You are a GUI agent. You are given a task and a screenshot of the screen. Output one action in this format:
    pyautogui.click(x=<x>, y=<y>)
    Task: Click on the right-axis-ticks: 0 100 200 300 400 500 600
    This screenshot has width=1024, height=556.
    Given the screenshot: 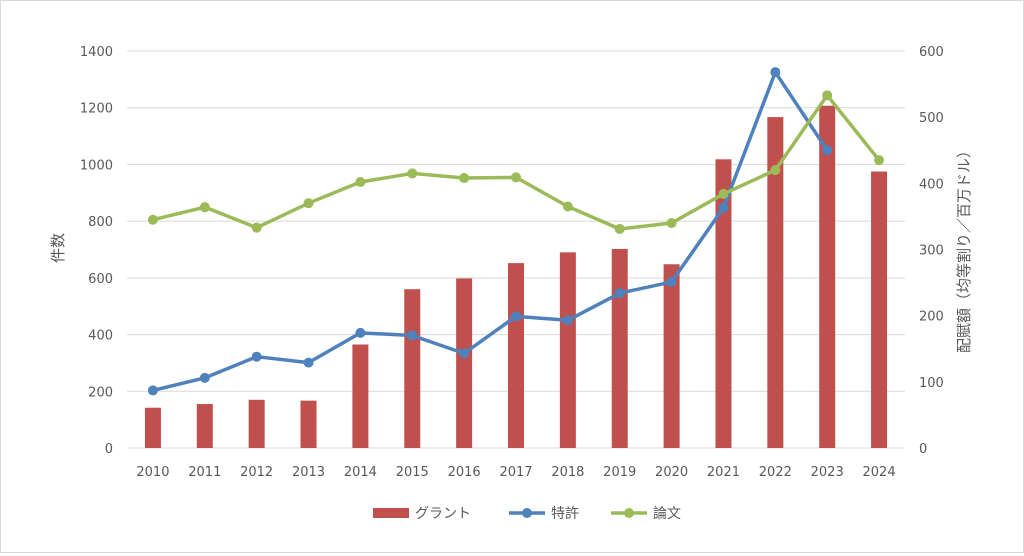 What is the action you would take?
    pyautogui.click(x=931, y=251)
    